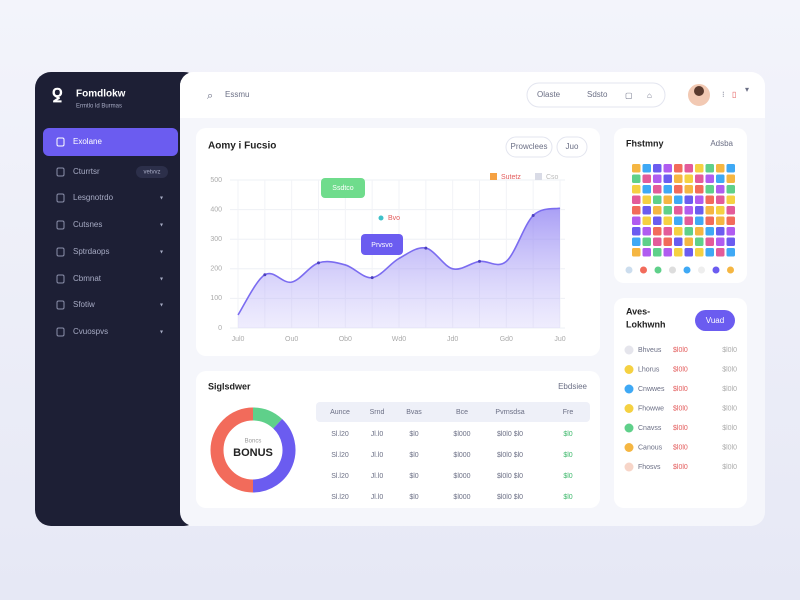  What do you see at coordinates (729, 447) in the screenshot?
I see `list-amount: $l0l0` at bounding box center [729, 447].